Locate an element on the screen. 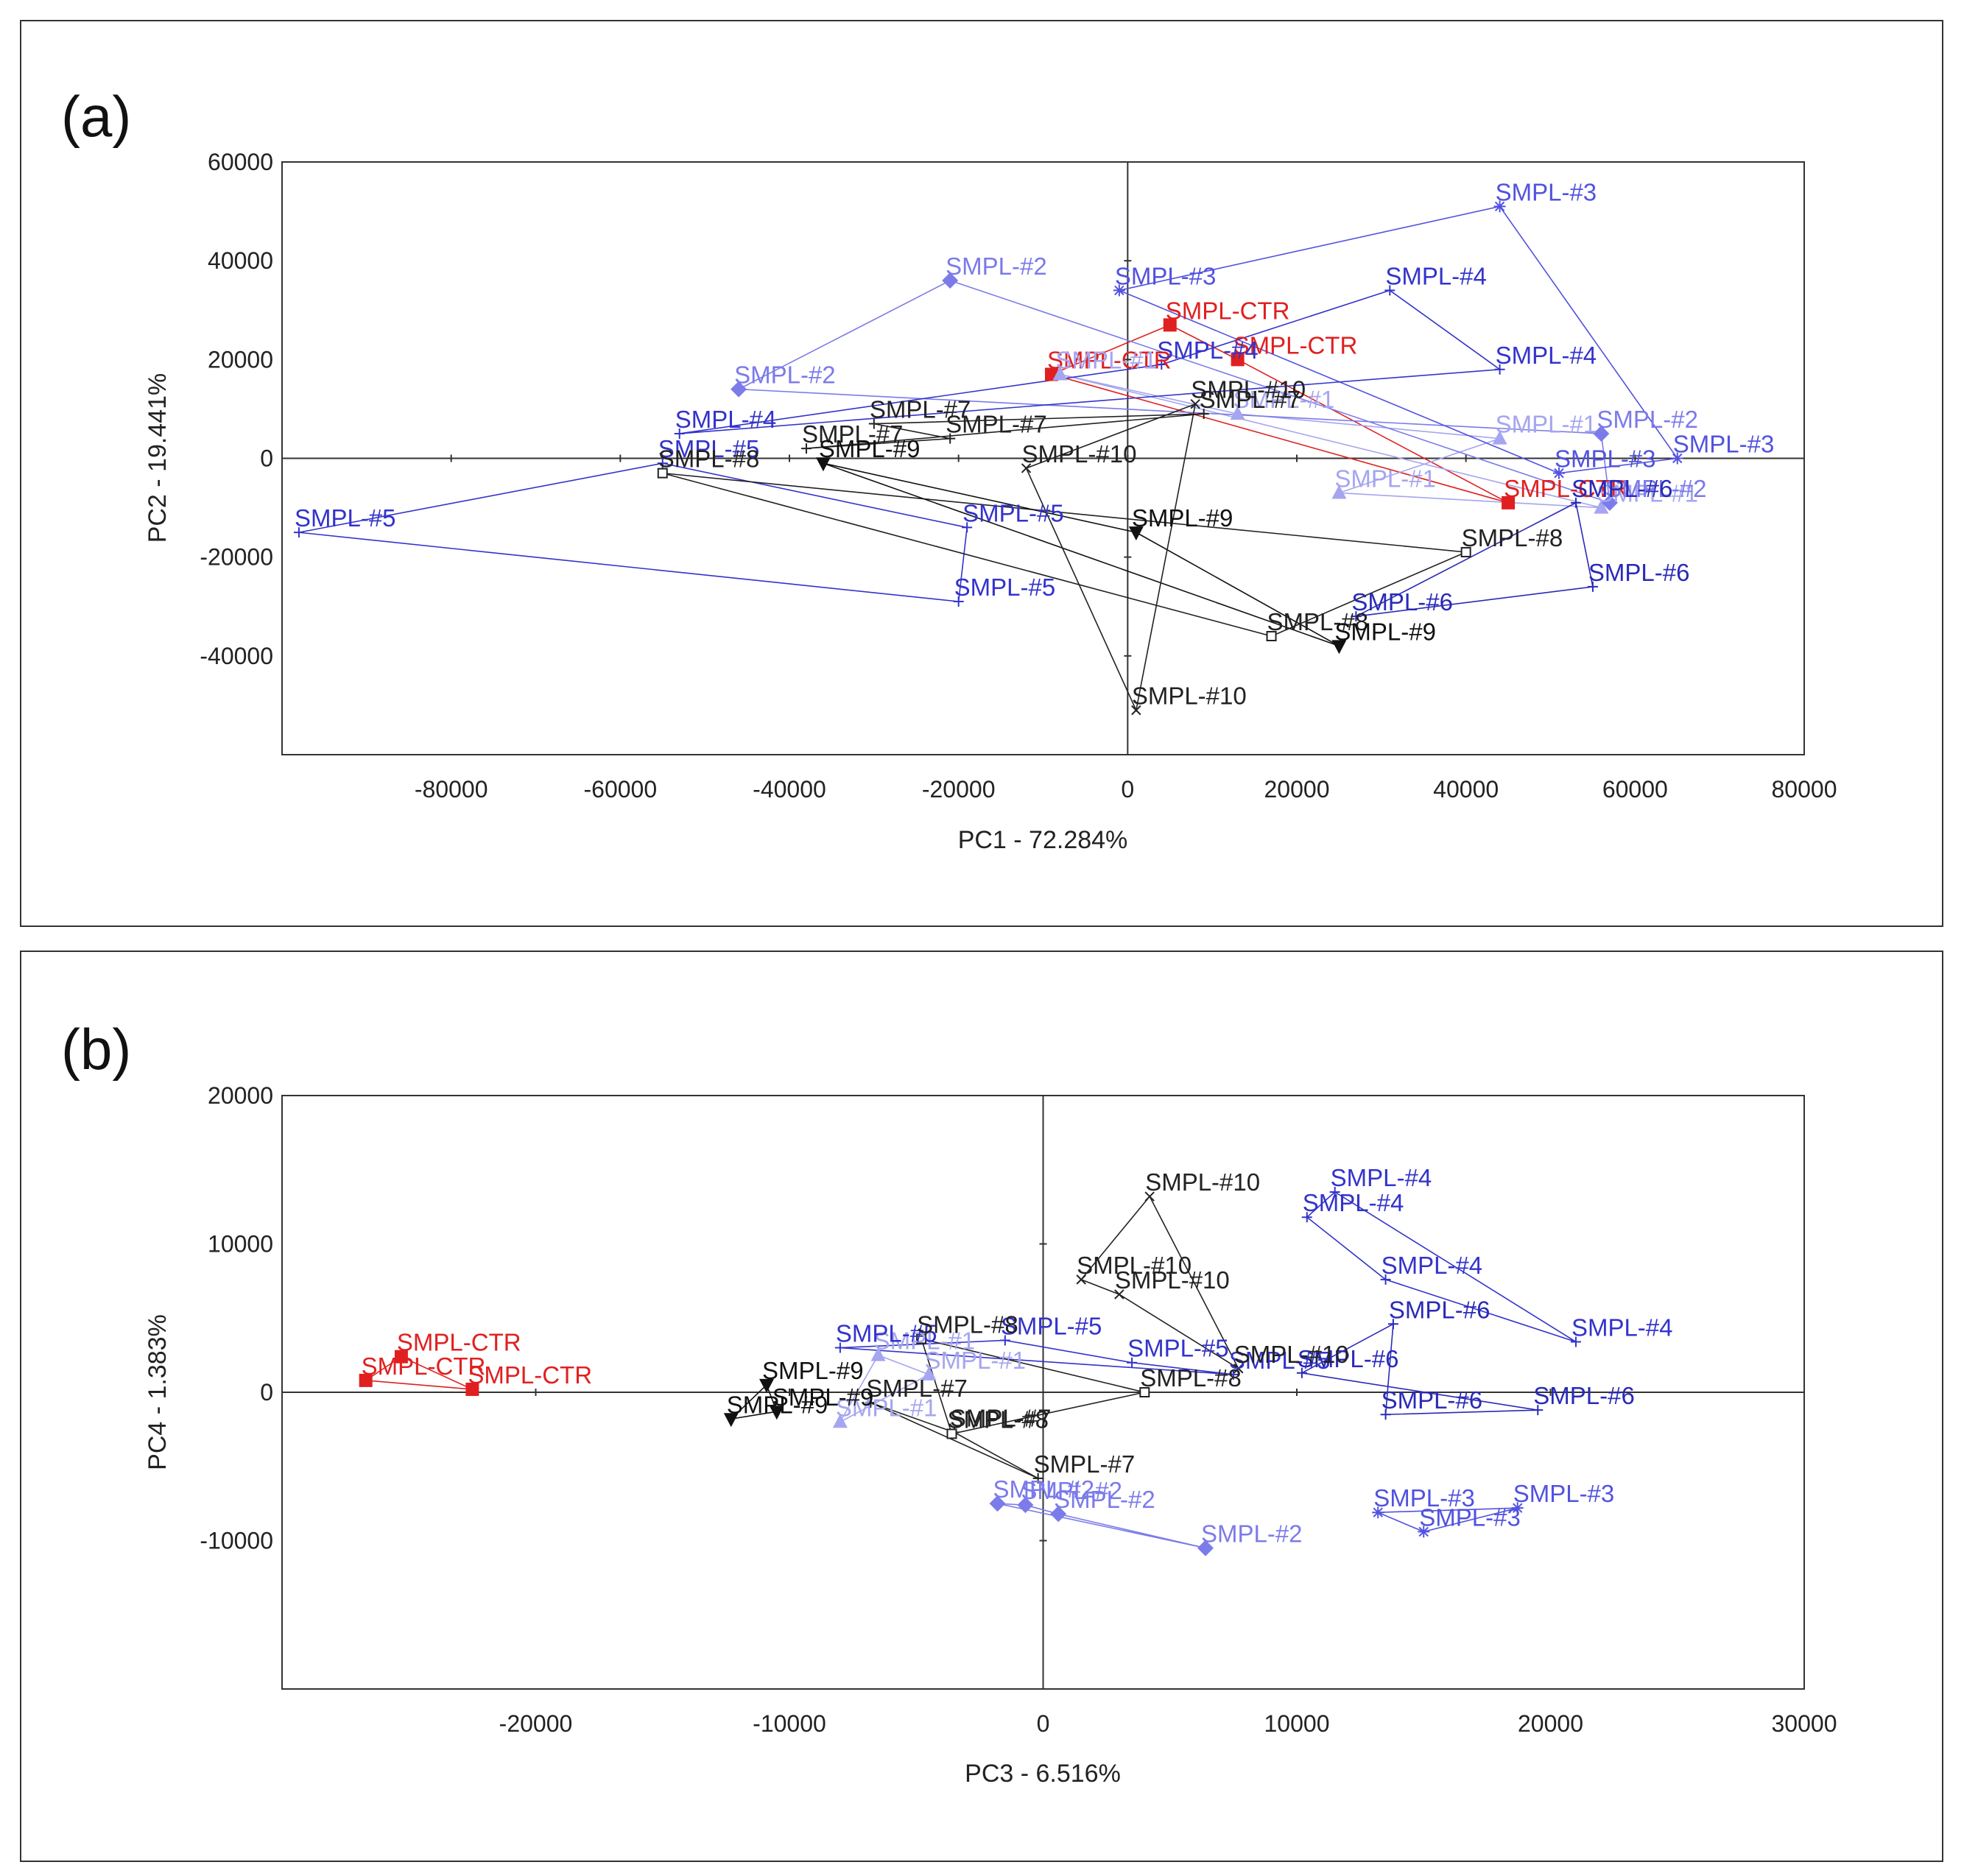 The image size is (1964, 1876). y-tick-label: 20000 is located at coordinates (241, 359).